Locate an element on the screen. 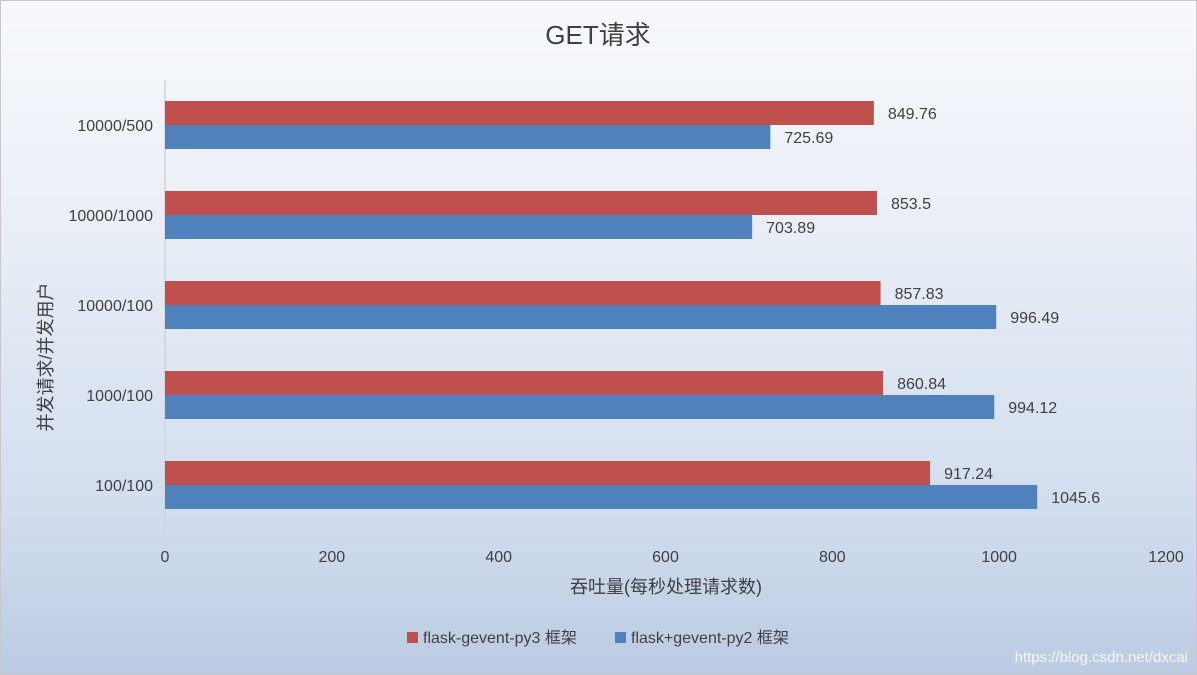  x-axis-ticks: 0 200 400 600 800 1000 1200 is located at coordinates (672, 557).